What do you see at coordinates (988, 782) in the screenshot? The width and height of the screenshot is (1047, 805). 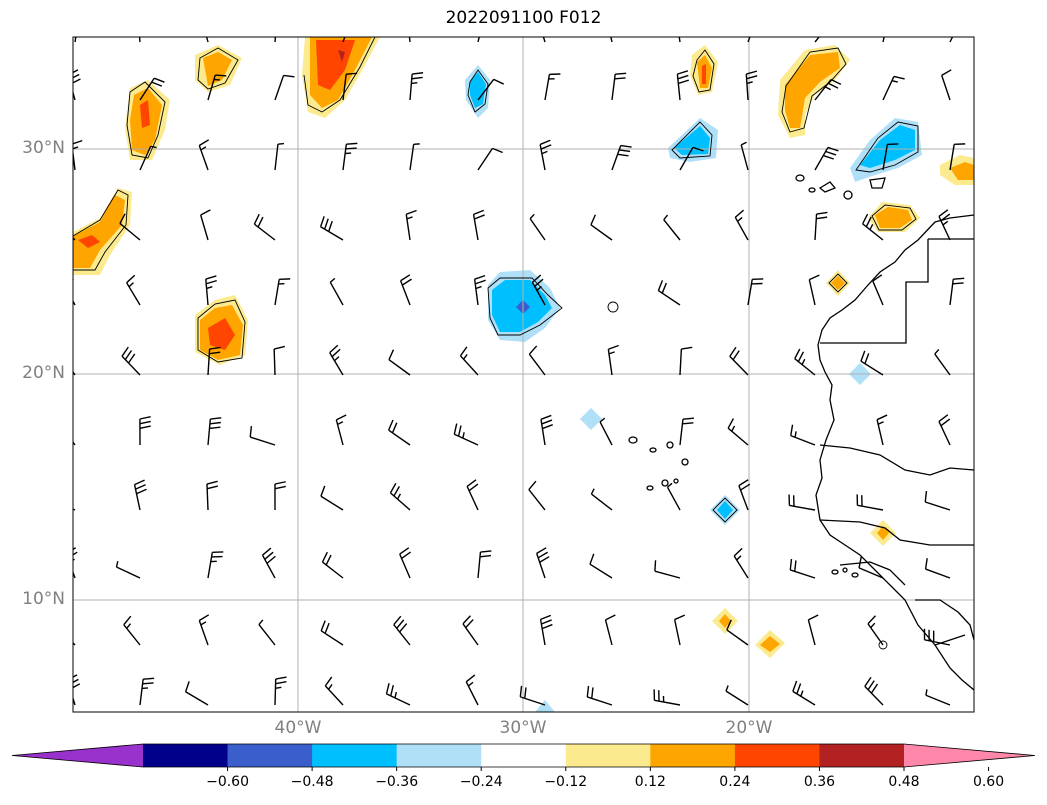 I see `colorbar-tick-label: 0.60` at bounding box center [988, 782].